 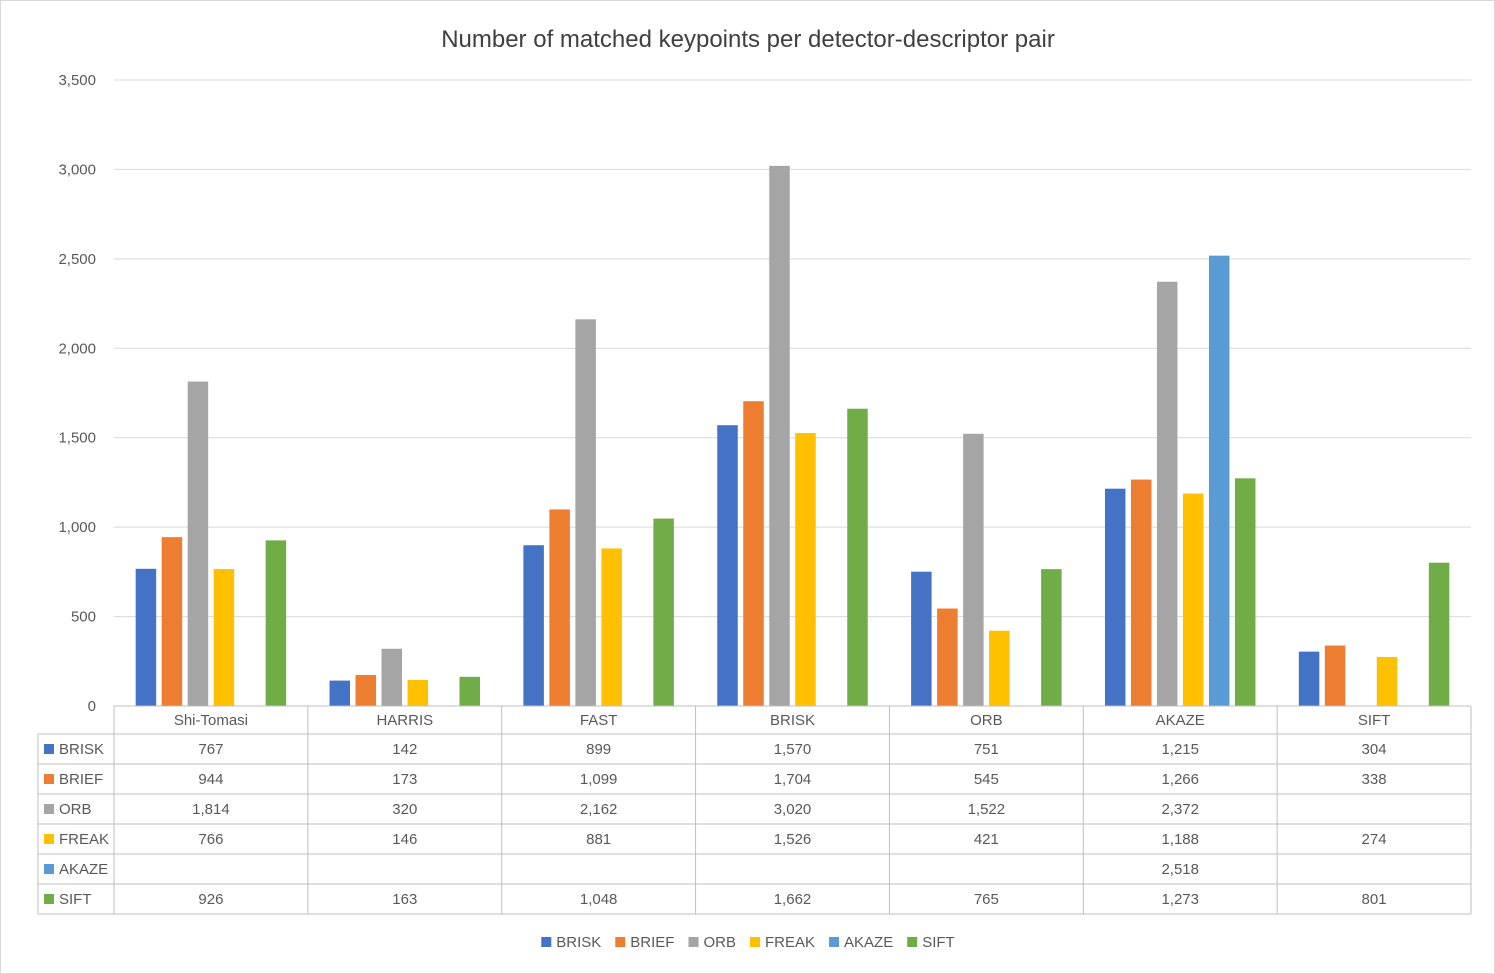 I want to click on data-label: 142, so click(x=404, y=749).